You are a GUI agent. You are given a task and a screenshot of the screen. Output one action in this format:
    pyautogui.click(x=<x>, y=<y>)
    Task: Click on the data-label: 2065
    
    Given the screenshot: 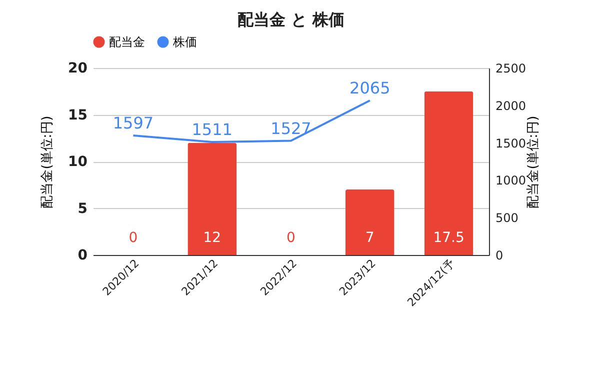 What is the action you would take?
    pyautogui.click(x=370, y=88)
    